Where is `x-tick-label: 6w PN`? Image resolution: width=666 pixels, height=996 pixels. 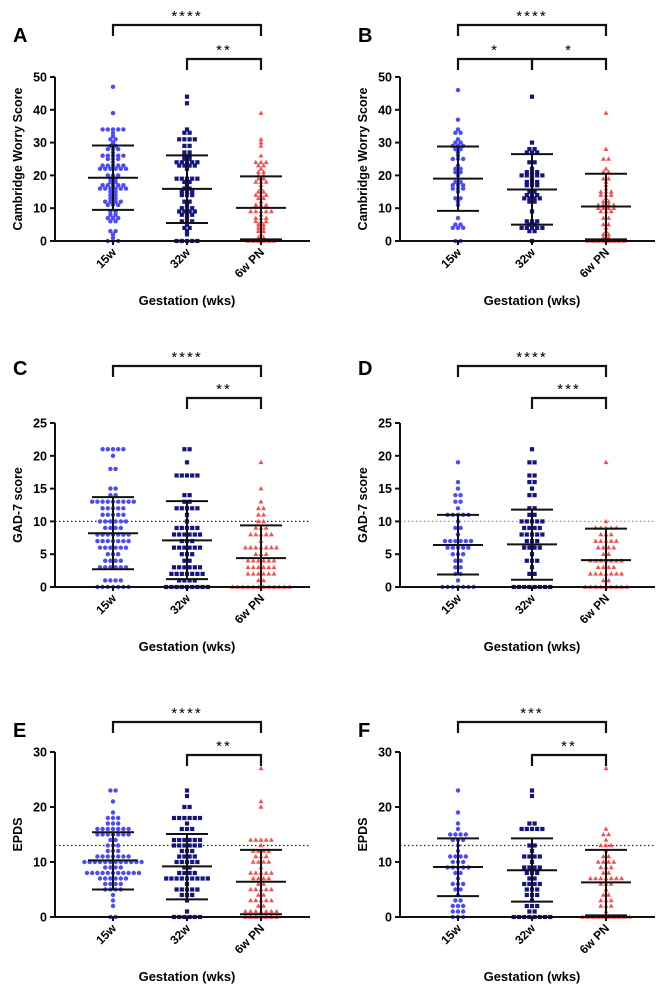 x-tick-label: 6w PN is located at coordinates (249, 262).